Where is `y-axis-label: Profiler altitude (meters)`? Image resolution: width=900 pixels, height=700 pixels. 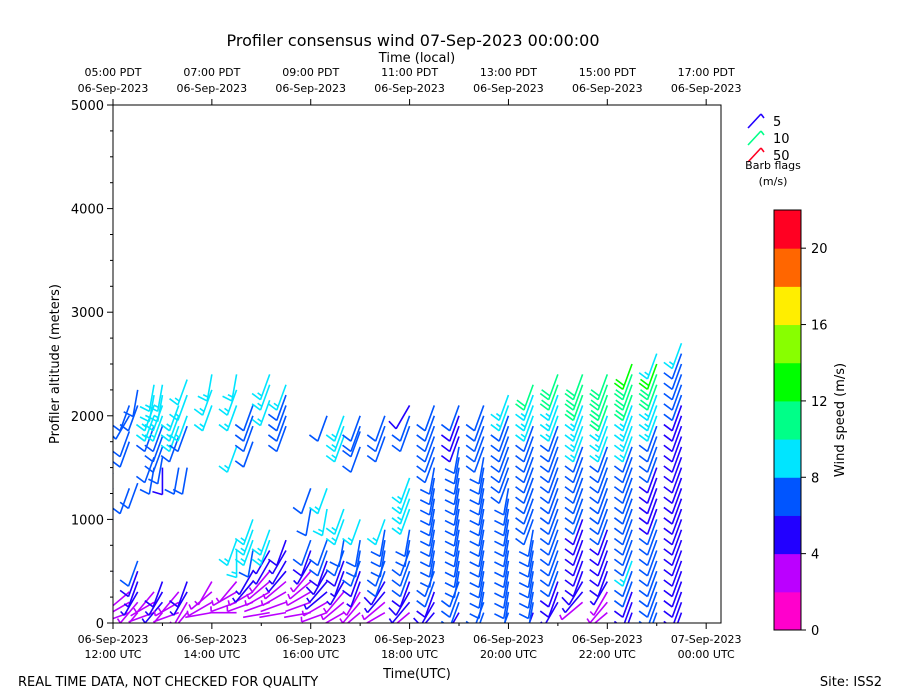
y-axis-label: Profiler altitude (meters) is located at coordinates (55, 364).